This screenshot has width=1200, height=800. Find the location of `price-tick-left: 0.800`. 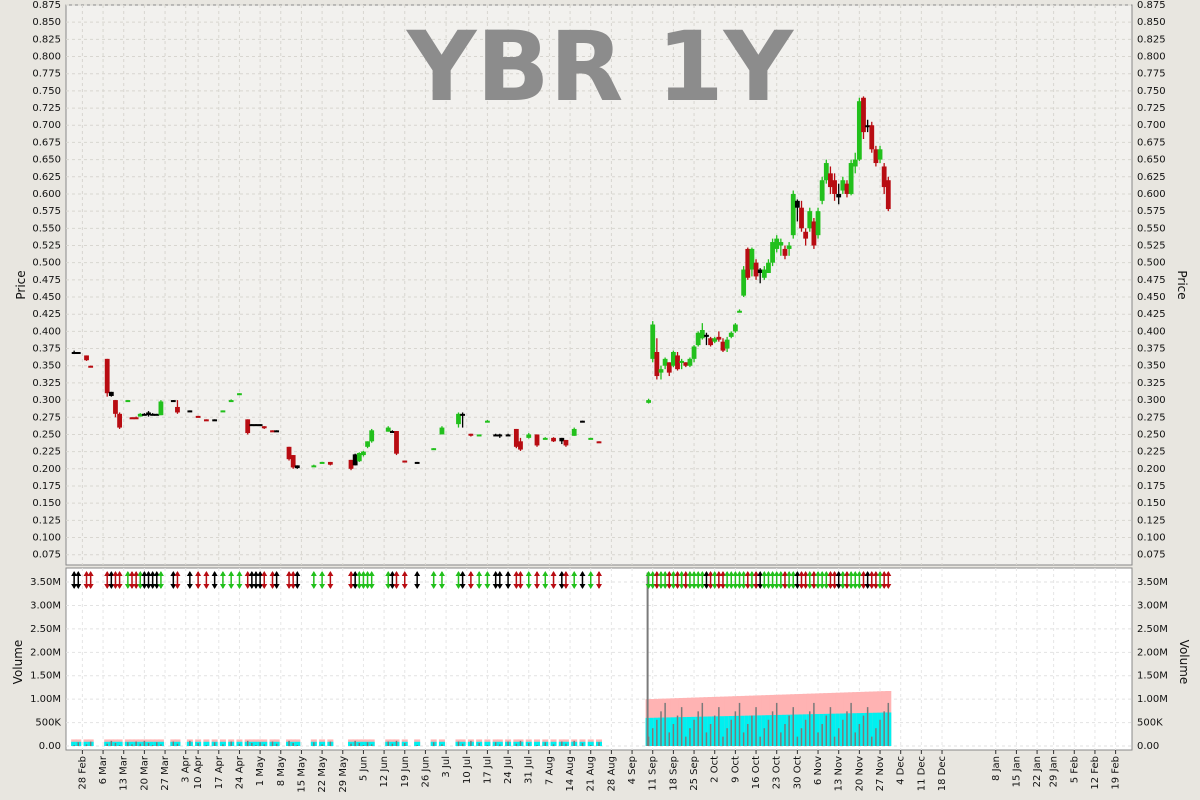

price-tick-left: 0.800 is located at coordinates (46, 57).